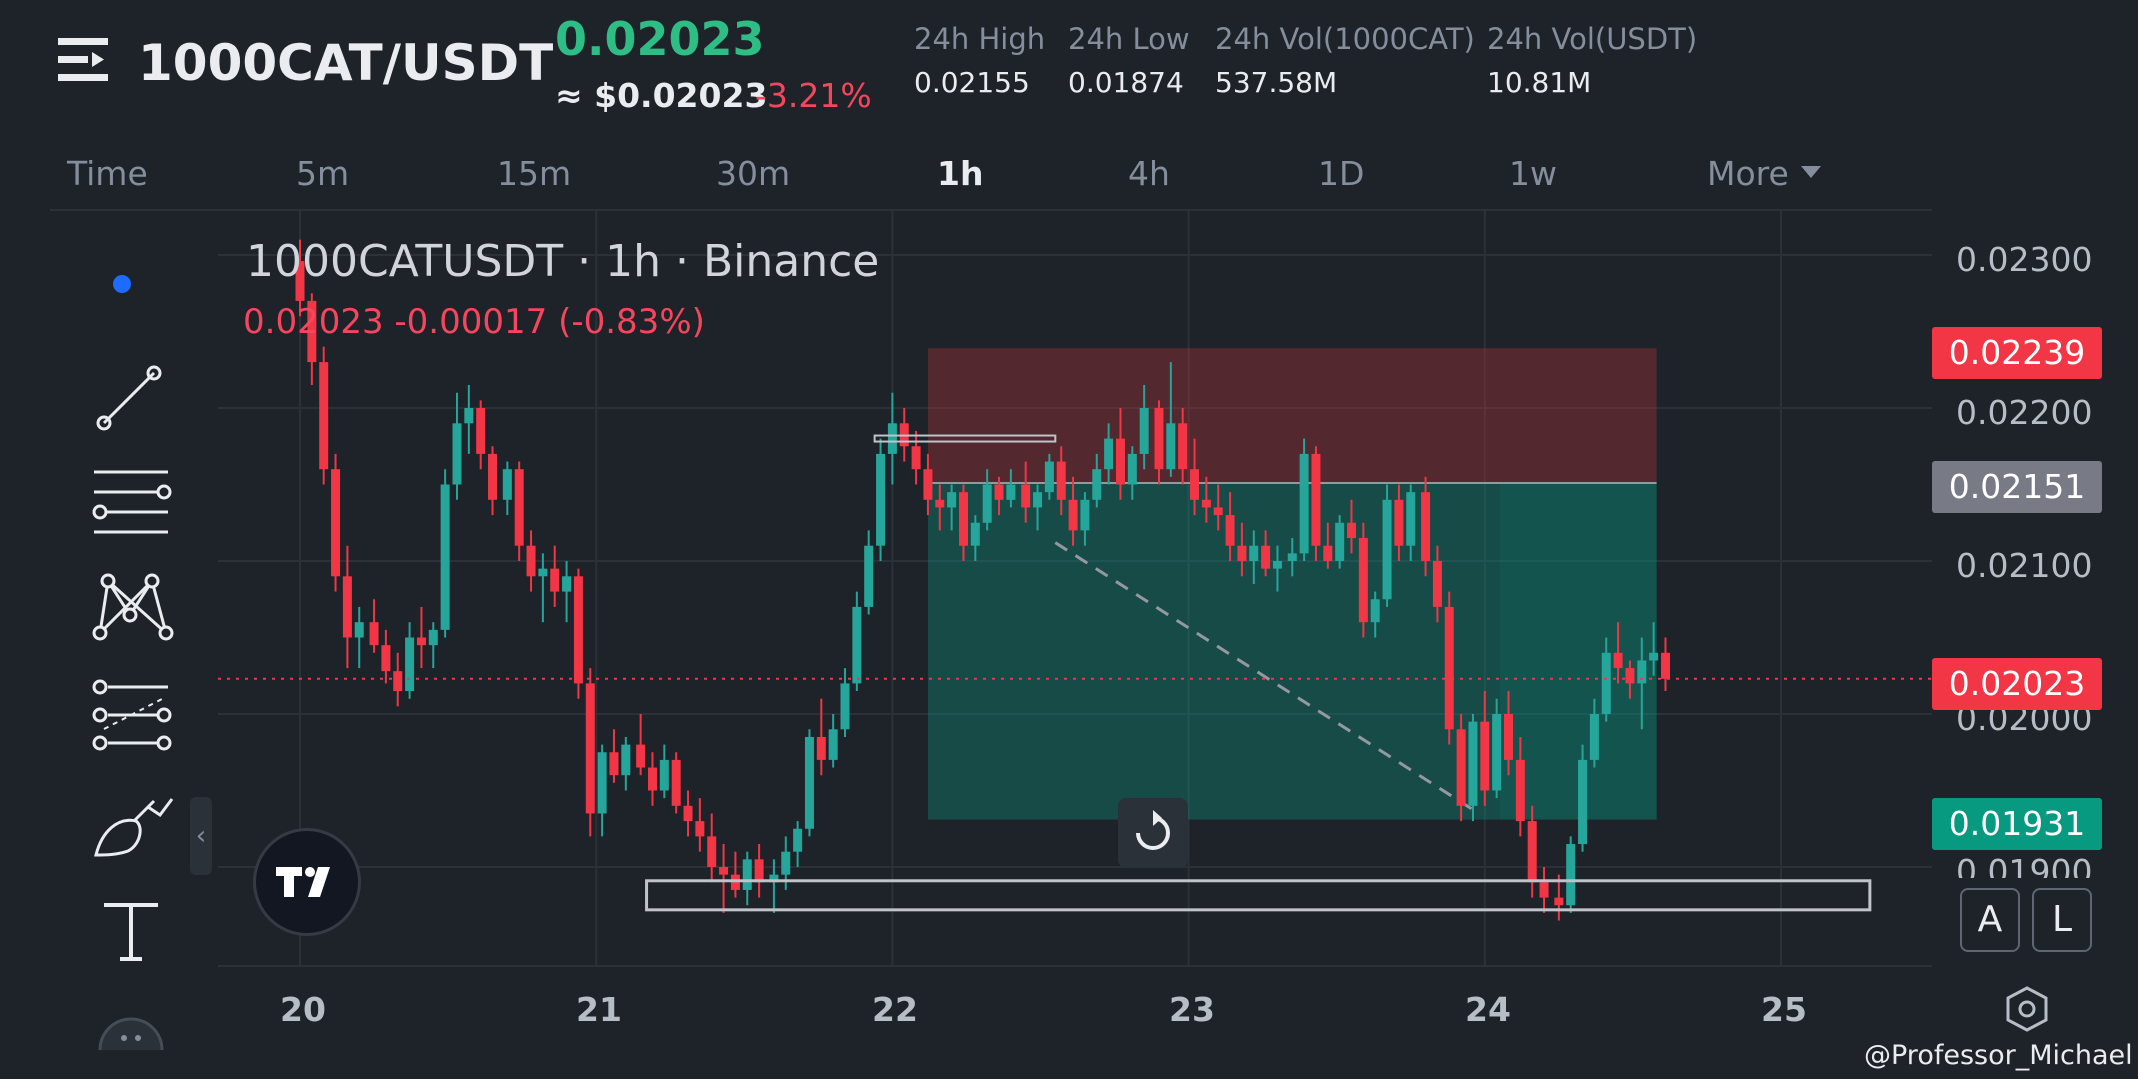 Image resolution: width=2138 pixels, height=1079 pixels. I want to click on tab-1d: 1D, so click(1341, 173).